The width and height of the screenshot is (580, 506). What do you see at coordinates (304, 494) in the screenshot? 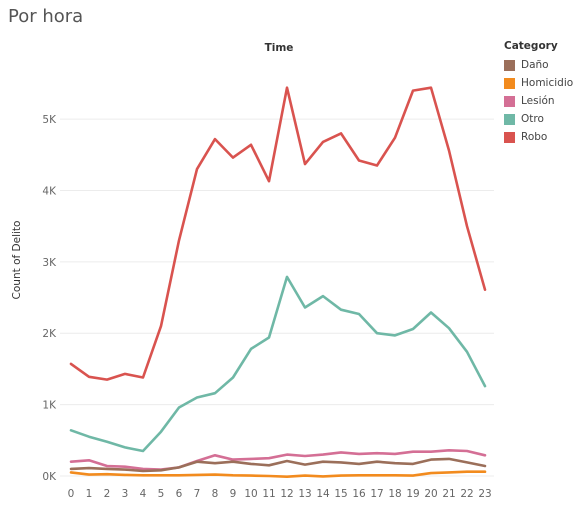
I see `x-tick-label: 13` at bounding box center [304, 494].